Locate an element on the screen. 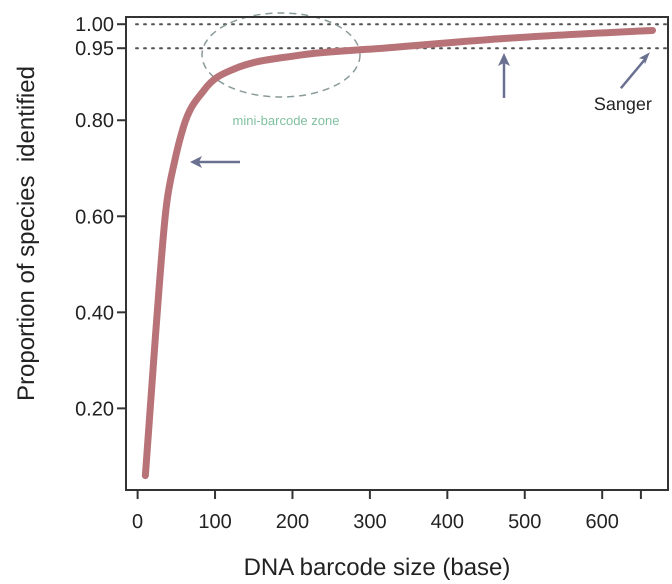  x-tick-label: 600 is located at coordinates (602, 522).